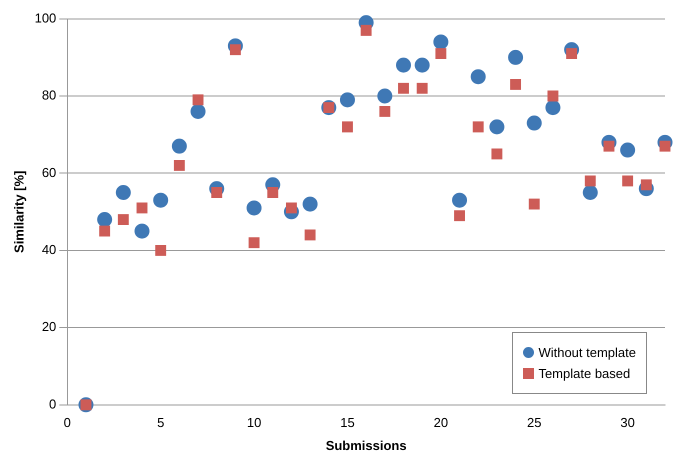 The image size is (685, 466). I want to click on y-tick-label: 40, so click(49, 249).